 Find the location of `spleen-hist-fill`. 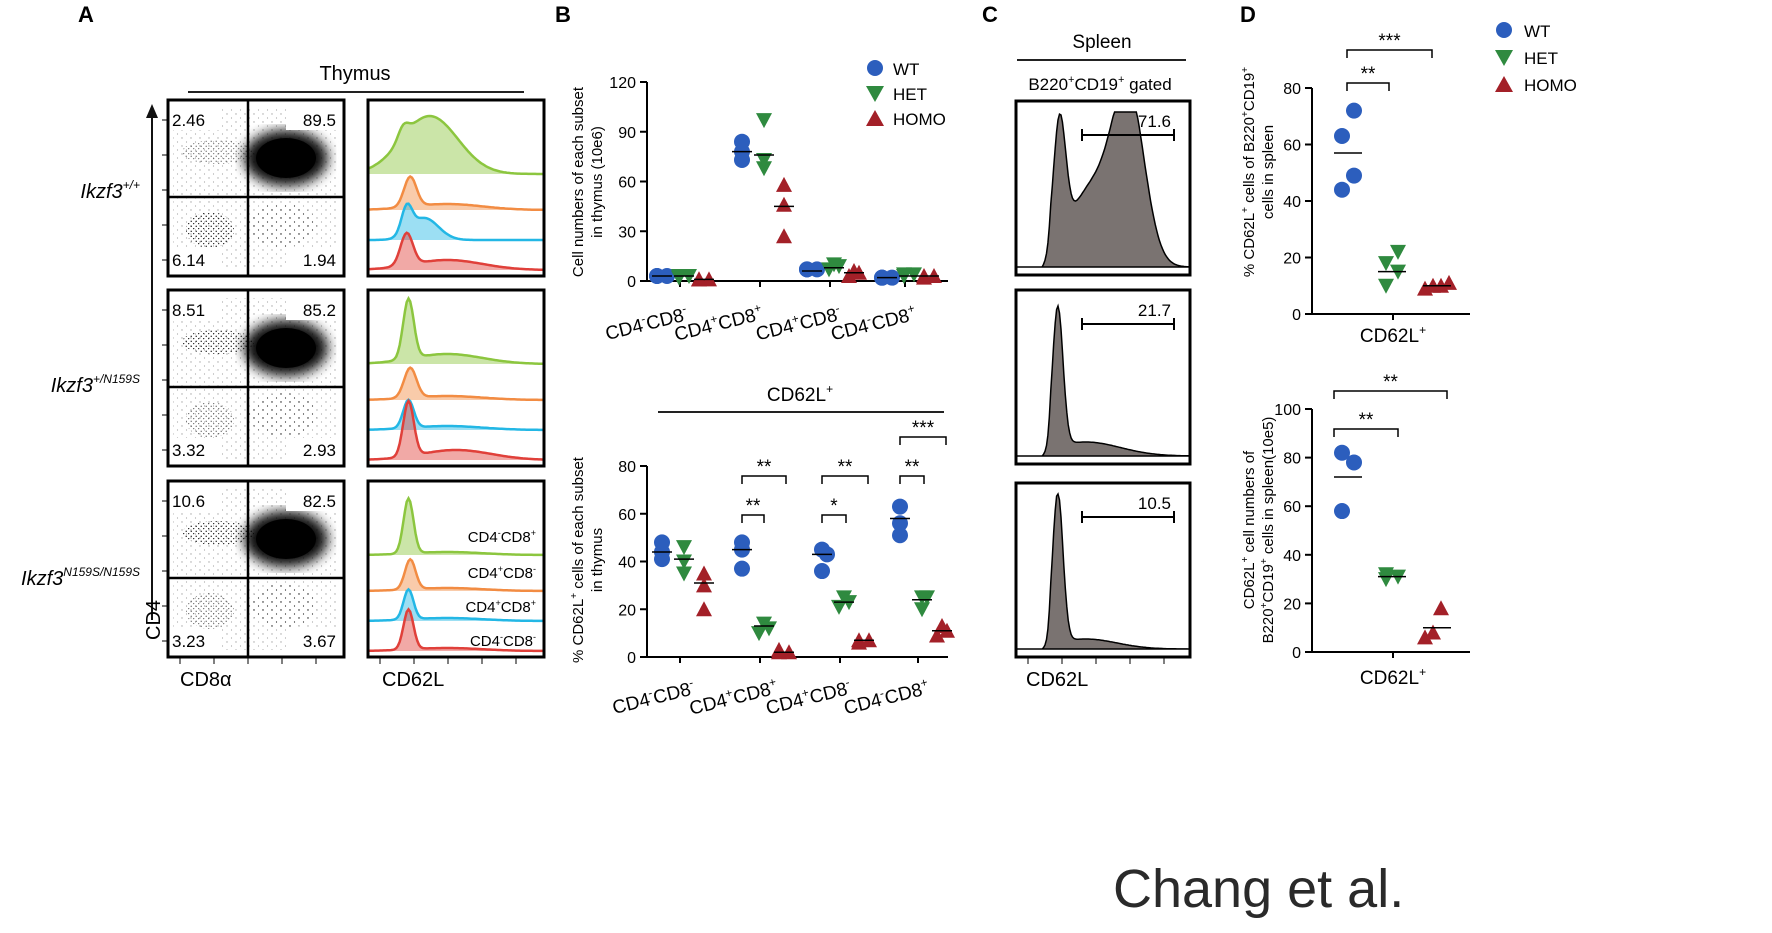

spleen-hist-fill is located at coordinates (1103, 380).